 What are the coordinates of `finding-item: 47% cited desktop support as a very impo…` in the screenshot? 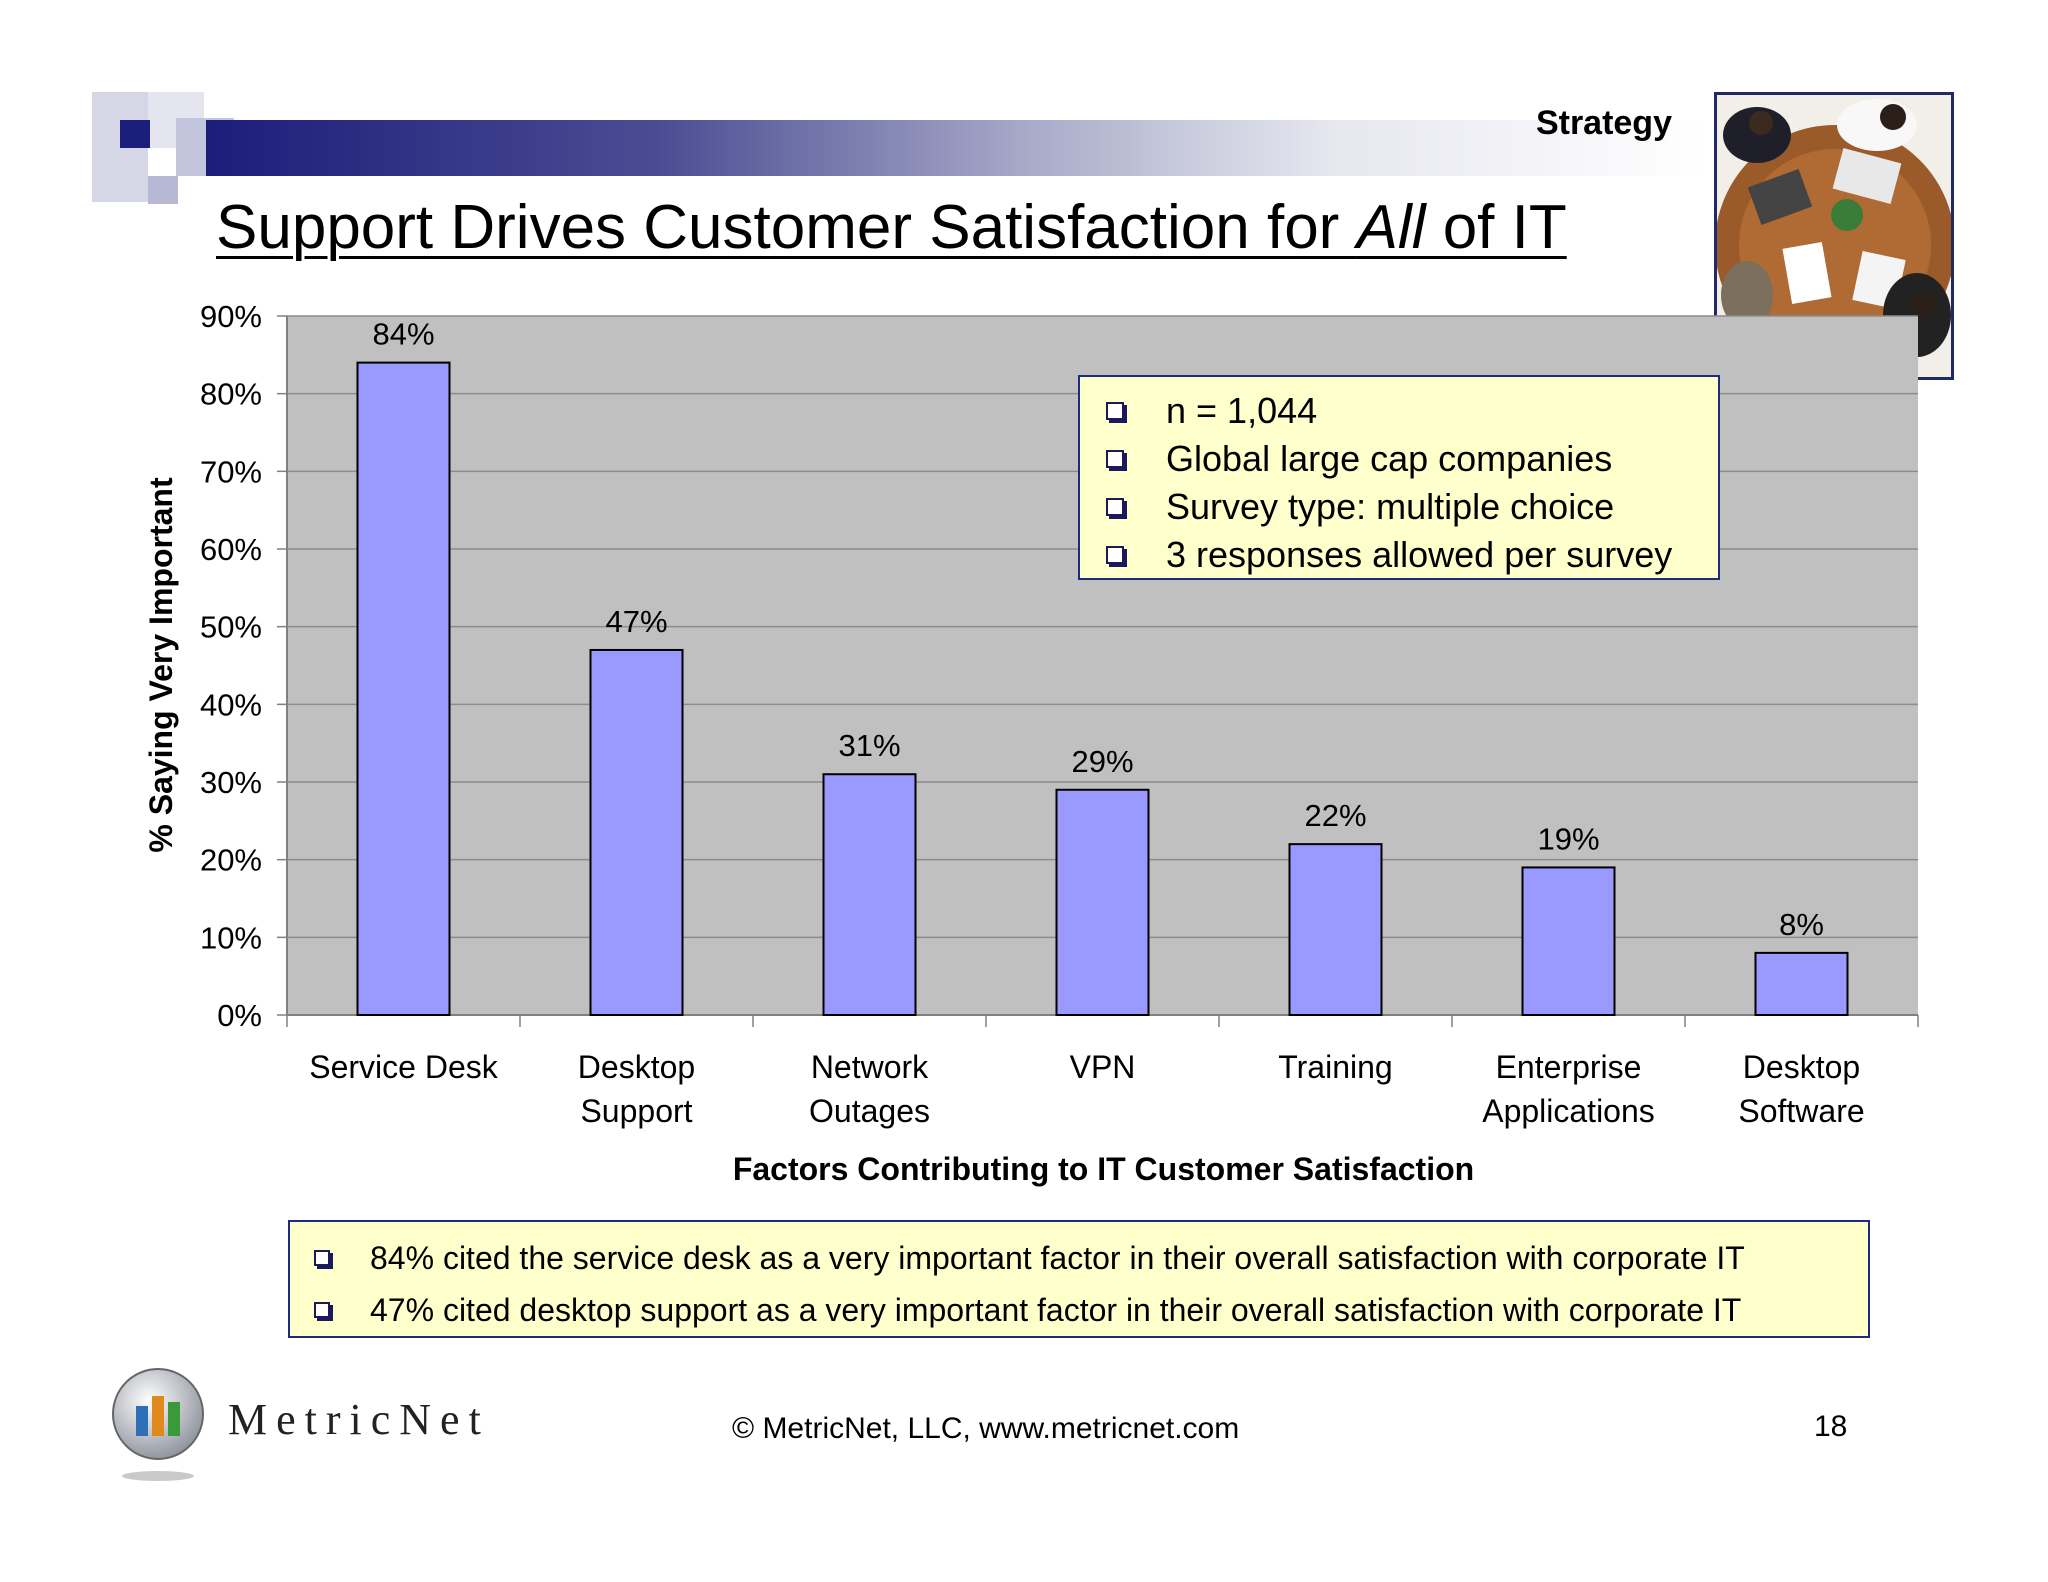 It's located at (1079, 1310).